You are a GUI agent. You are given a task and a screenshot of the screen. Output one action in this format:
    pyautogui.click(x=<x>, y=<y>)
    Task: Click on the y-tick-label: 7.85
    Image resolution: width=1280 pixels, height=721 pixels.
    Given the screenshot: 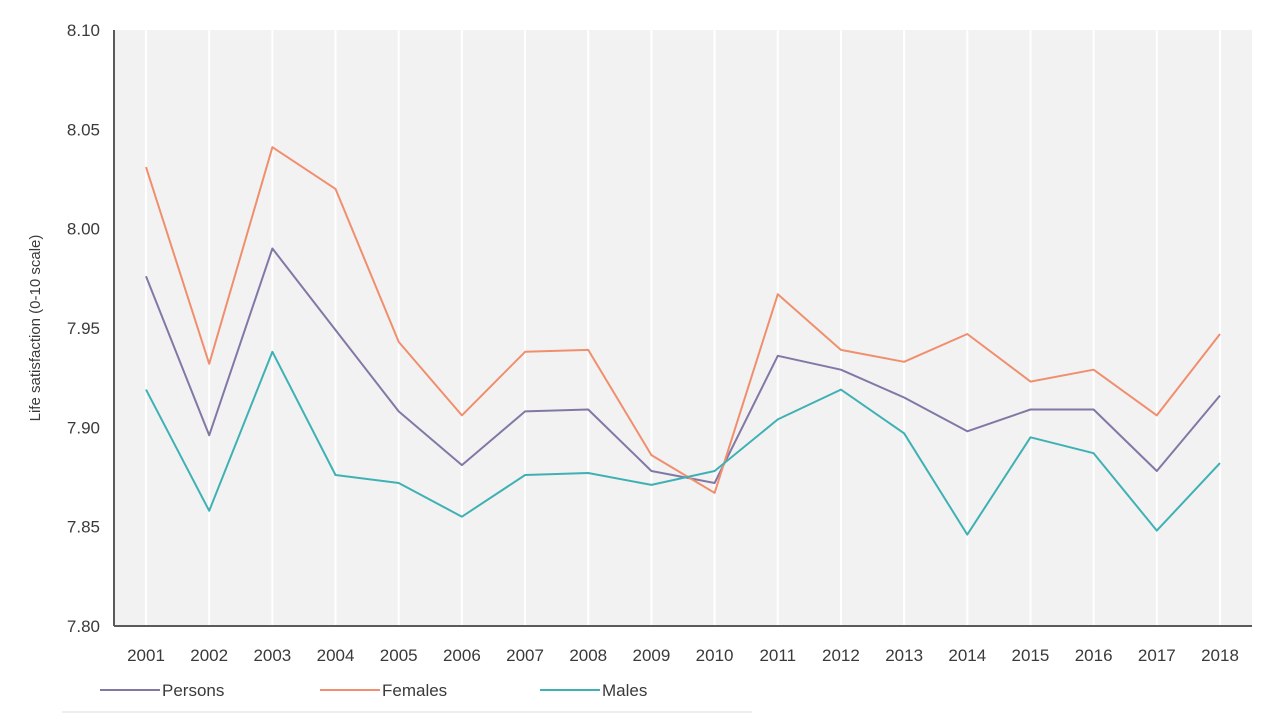 What is the action you would take?
    pyautogui.click(x=83, y=527)
    